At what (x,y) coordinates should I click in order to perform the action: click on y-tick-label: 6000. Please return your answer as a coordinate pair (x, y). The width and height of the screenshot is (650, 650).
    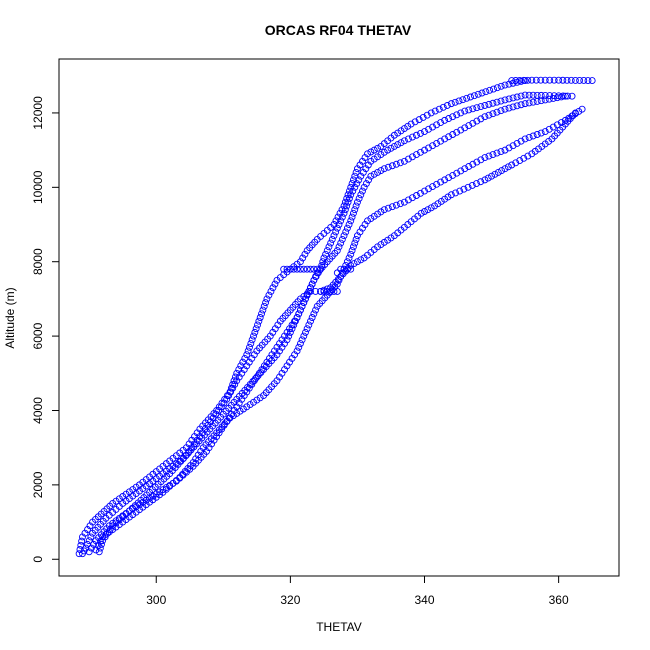
    Looking at the image, I should click on (38, 335).